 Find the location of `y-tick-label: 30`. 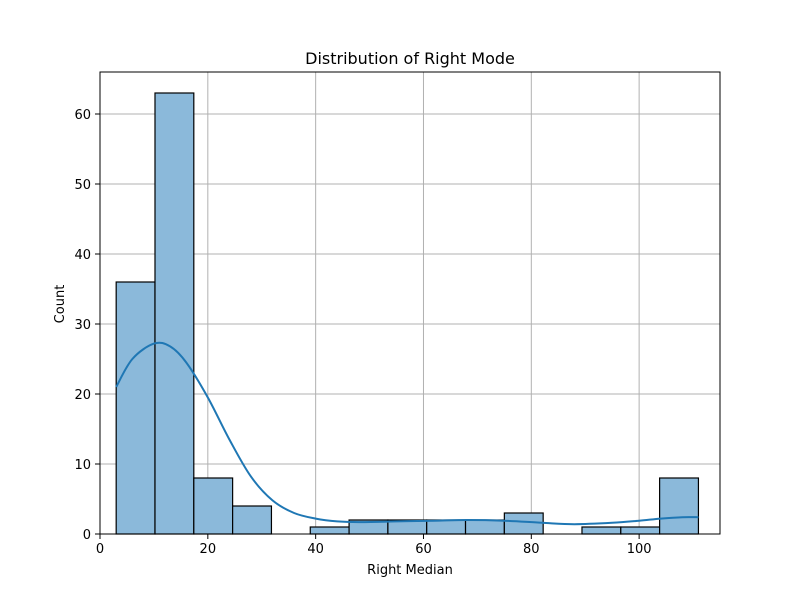

y-tick-label: 30 is located at coordinates (82, 325).